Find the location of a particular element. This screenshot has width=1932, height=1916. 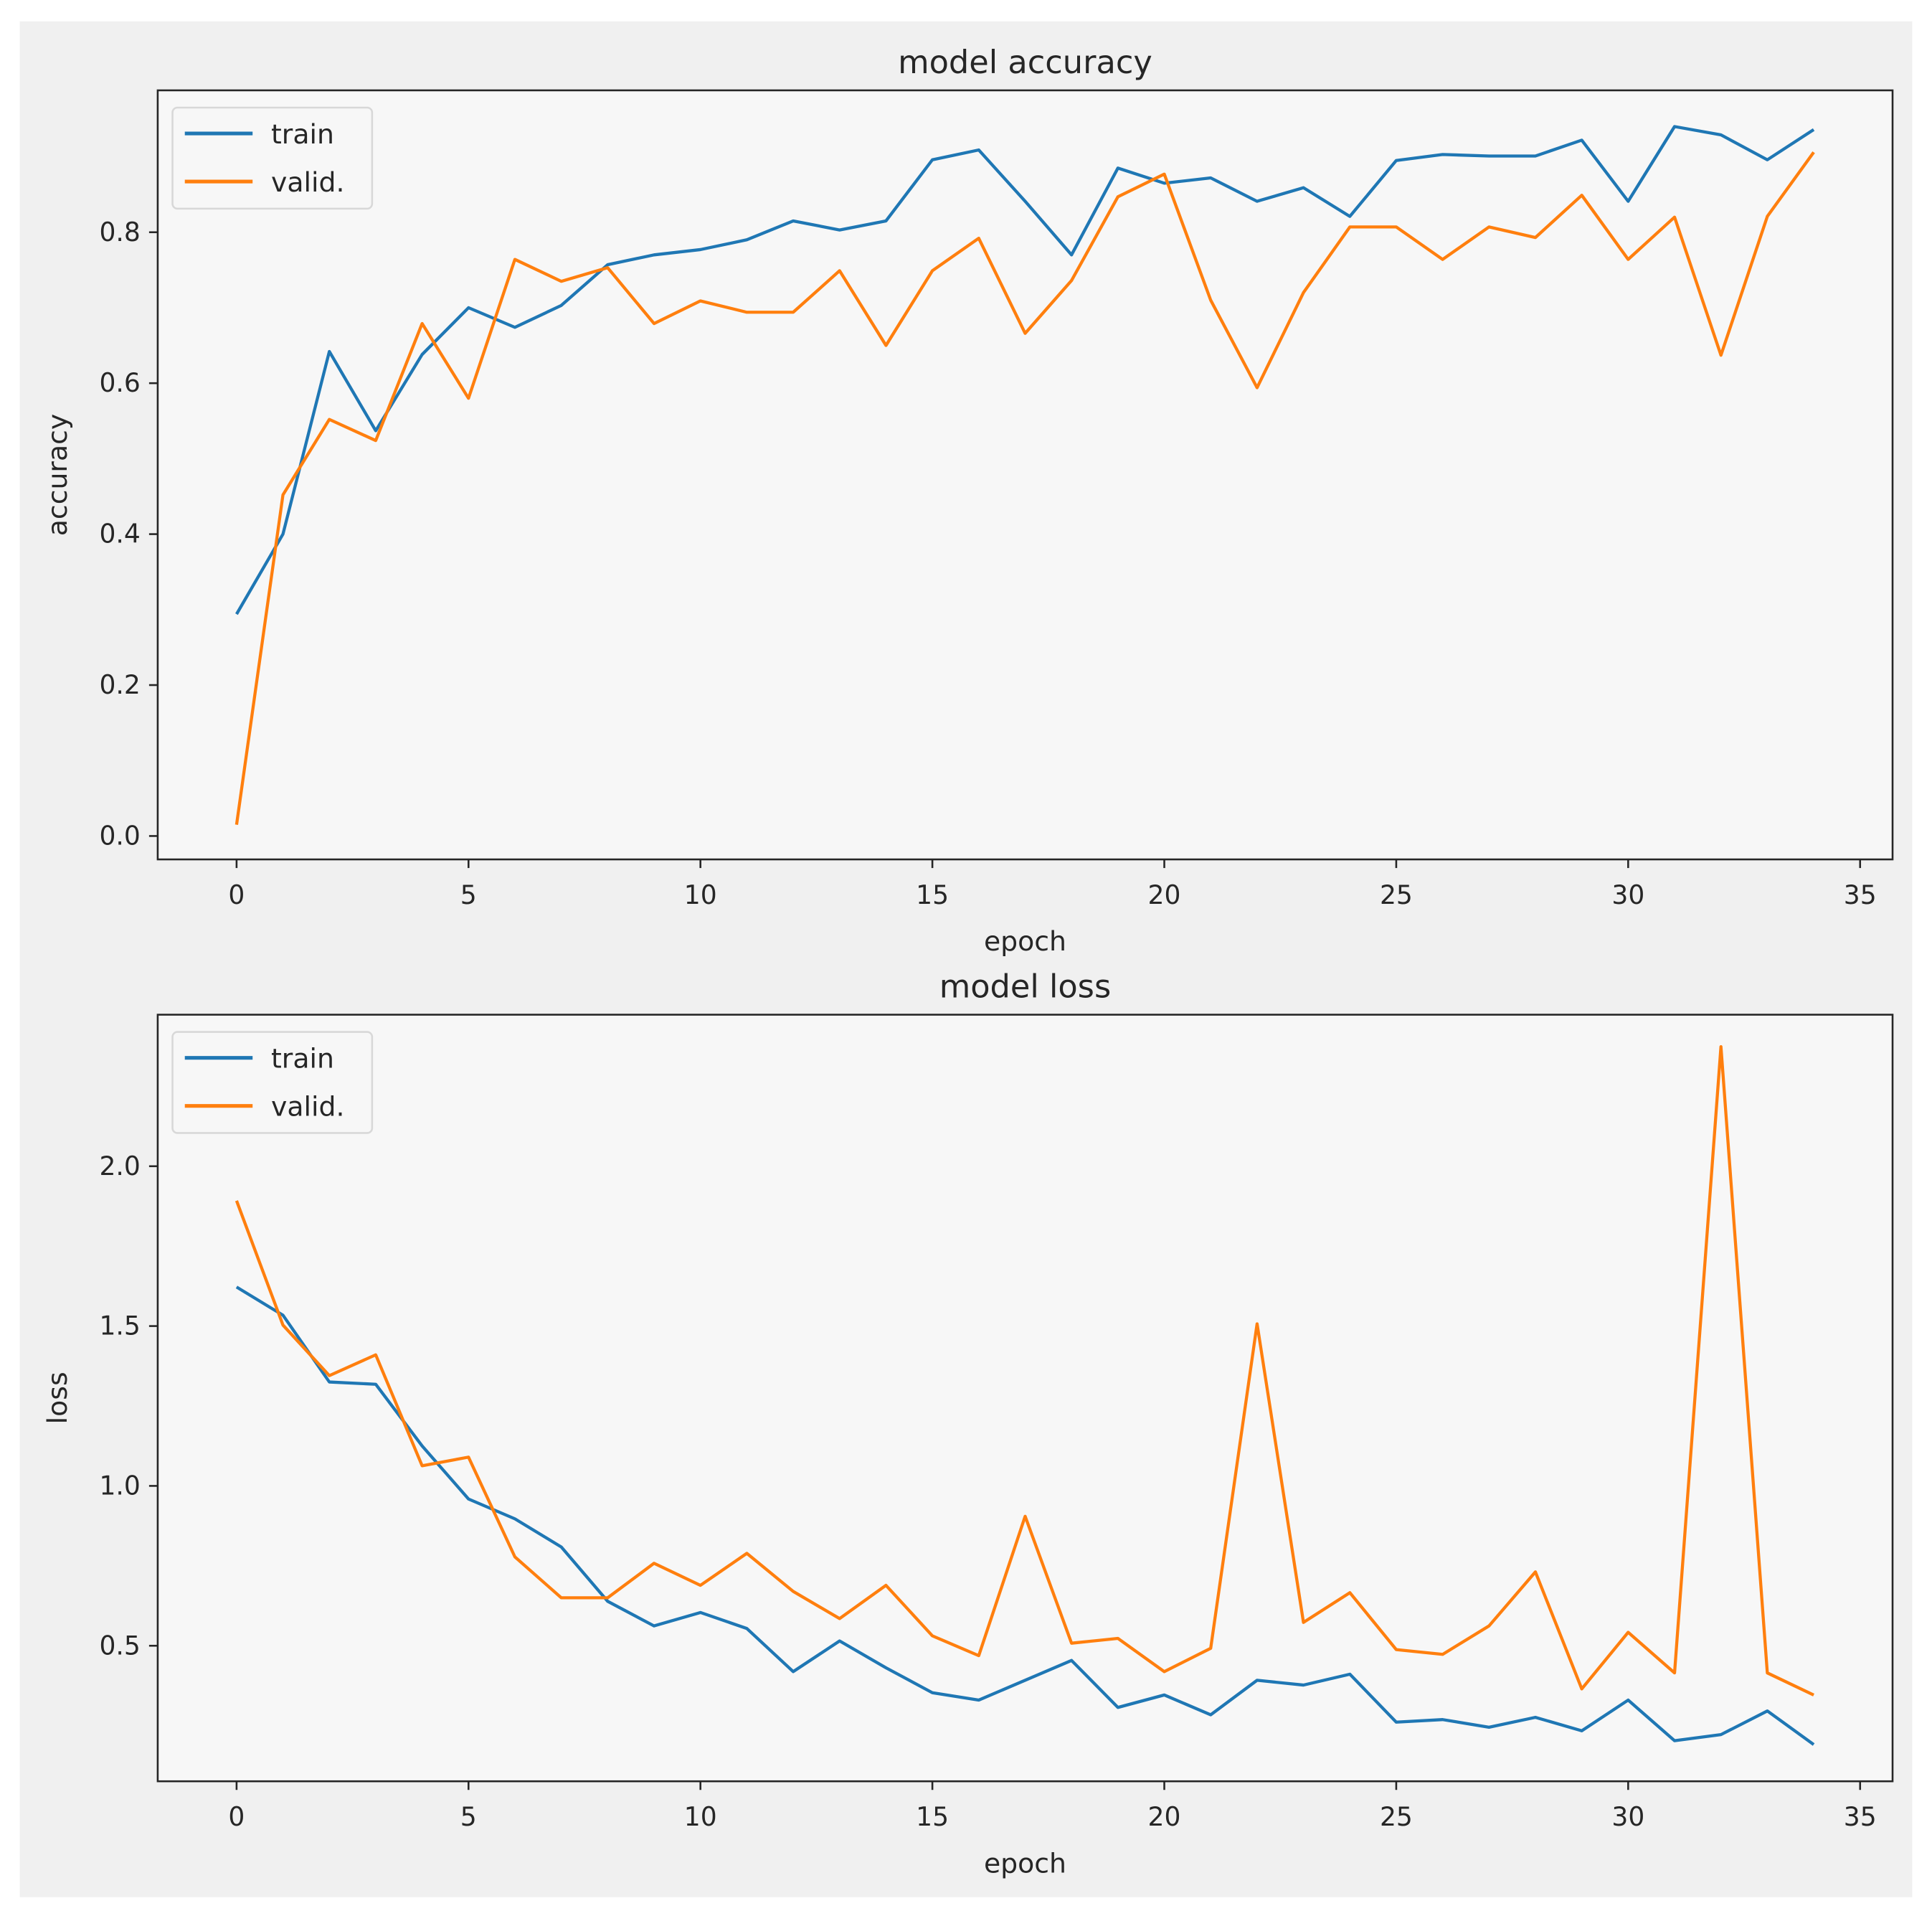

chart-title: model accuracy is located at coordinates (1025, 63).